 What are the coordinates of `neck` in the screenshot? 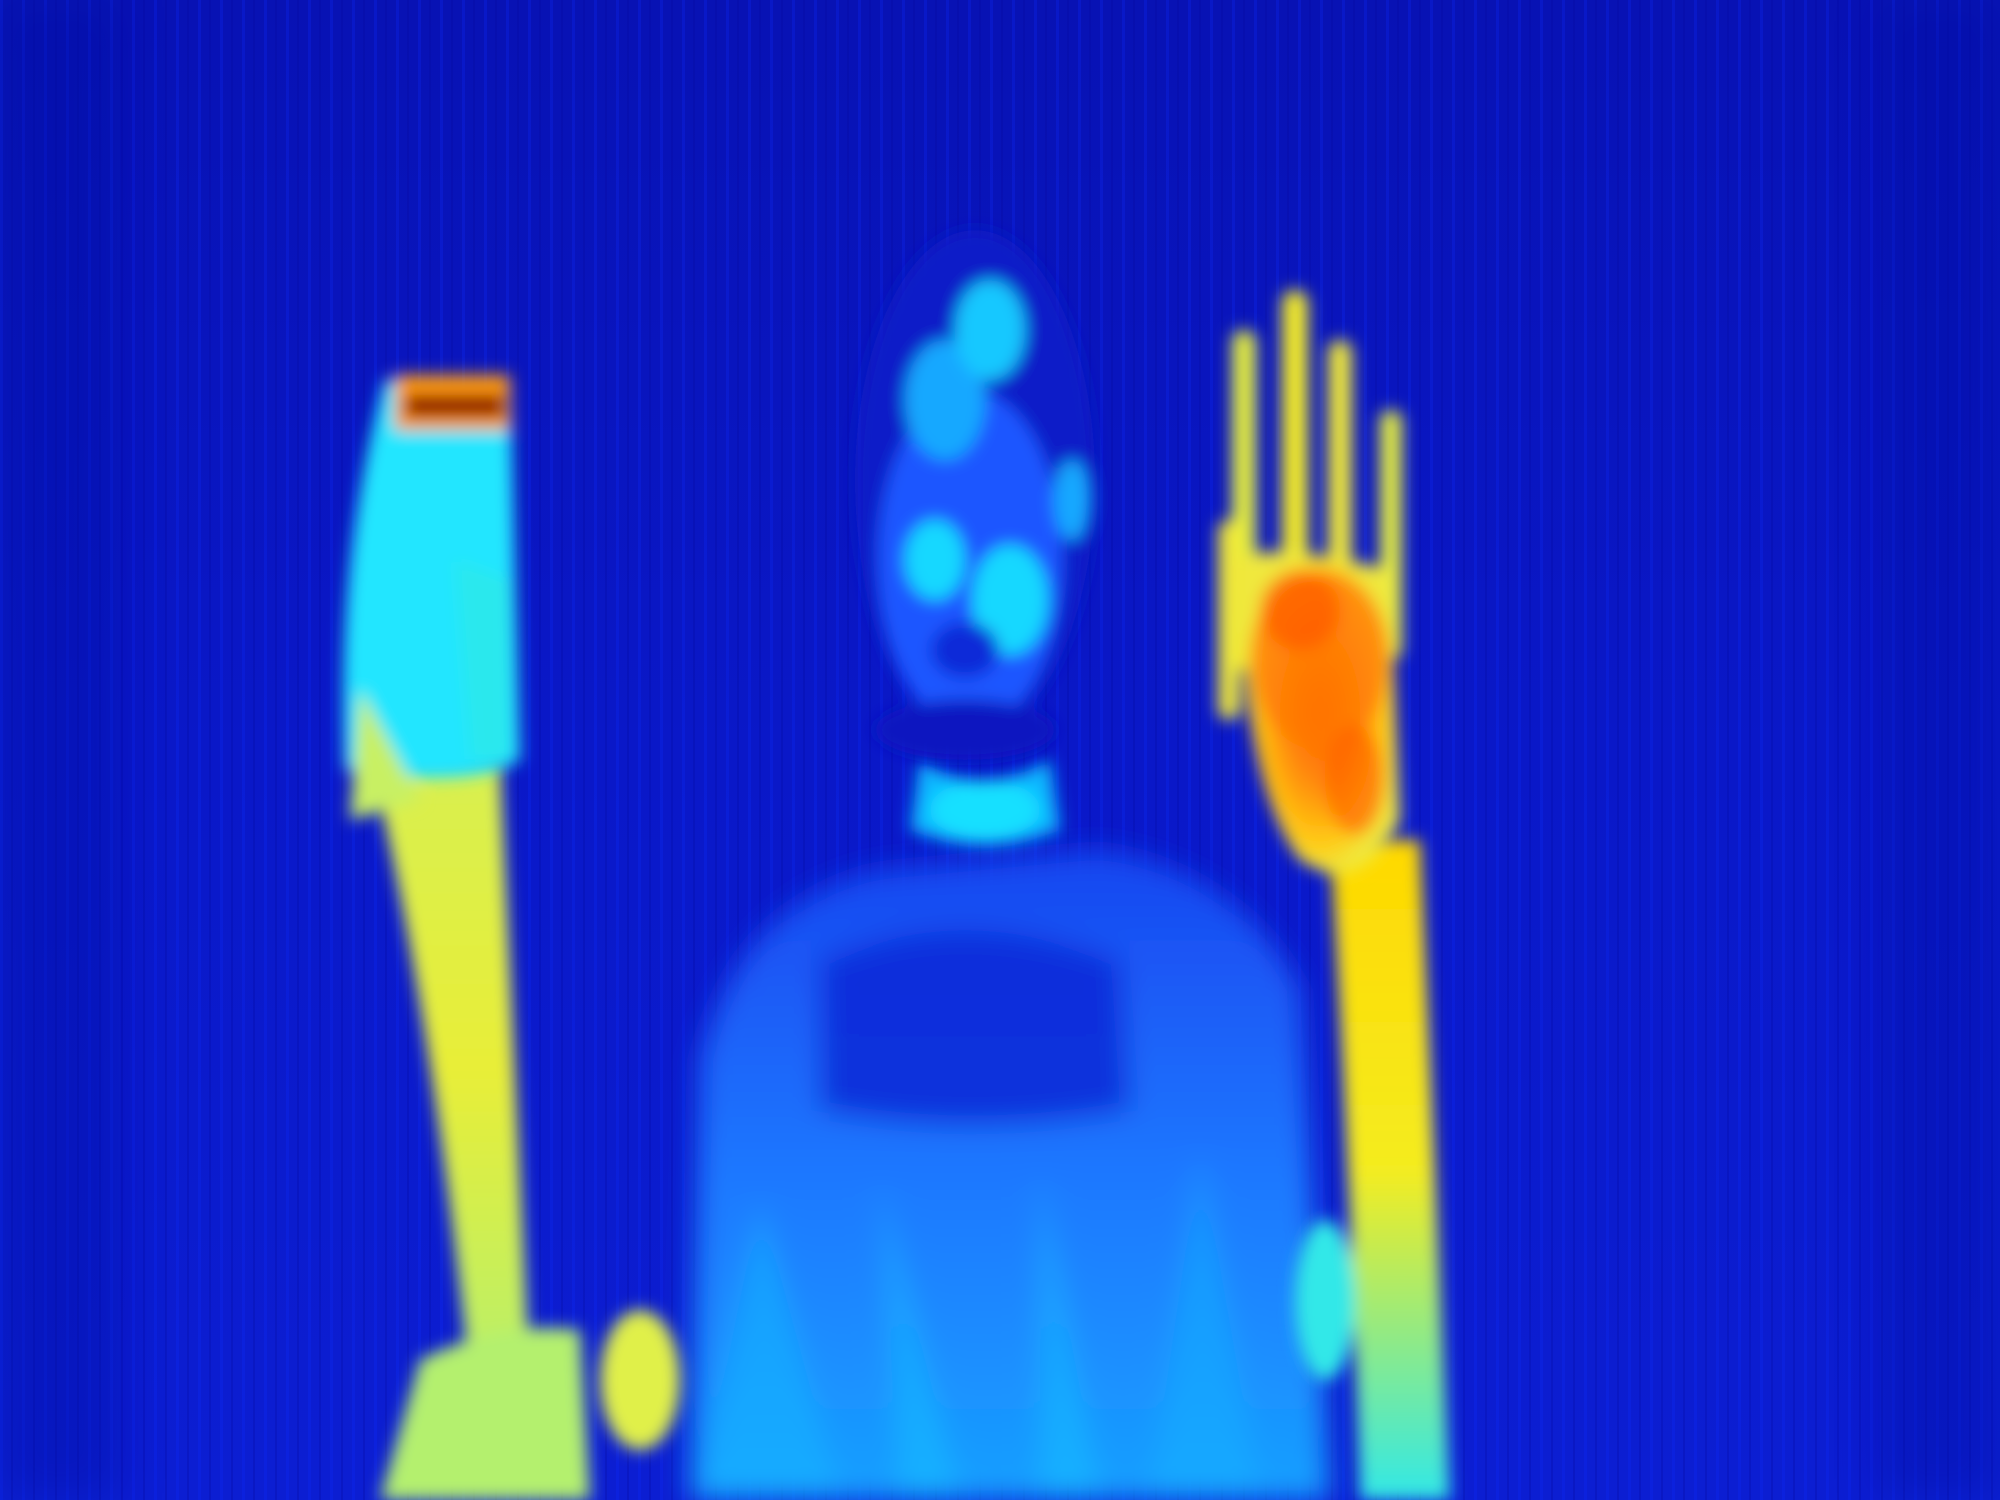 It's located at (985, 802).